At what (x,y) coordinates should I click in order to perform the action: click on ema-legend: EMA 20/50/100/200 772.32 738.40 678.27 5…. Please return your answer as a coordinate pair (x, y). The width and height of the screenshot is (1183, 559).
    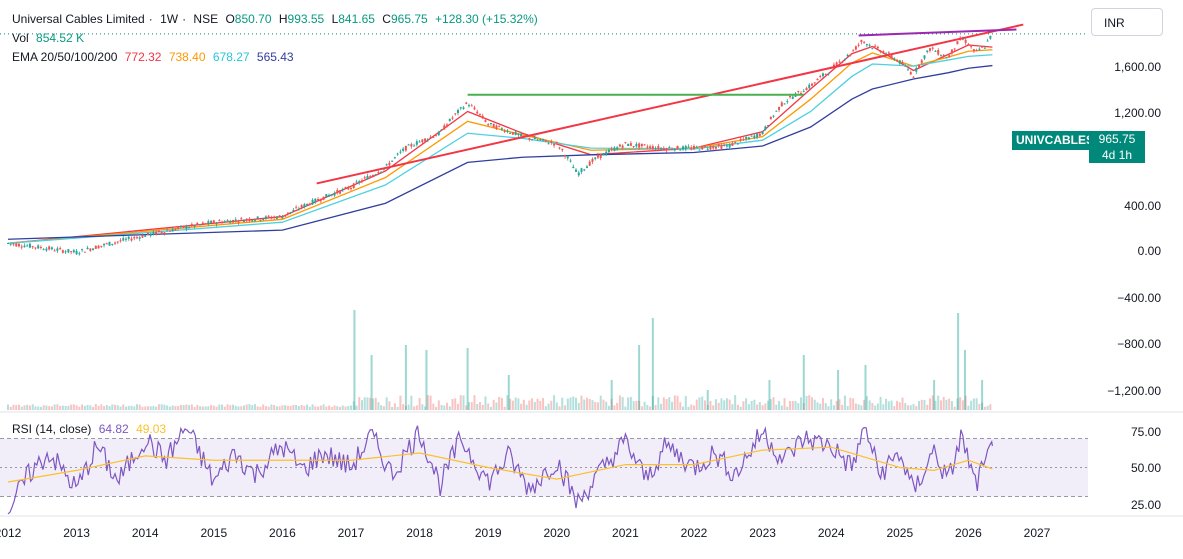
    Looking at the image, I should click on (155, 57).